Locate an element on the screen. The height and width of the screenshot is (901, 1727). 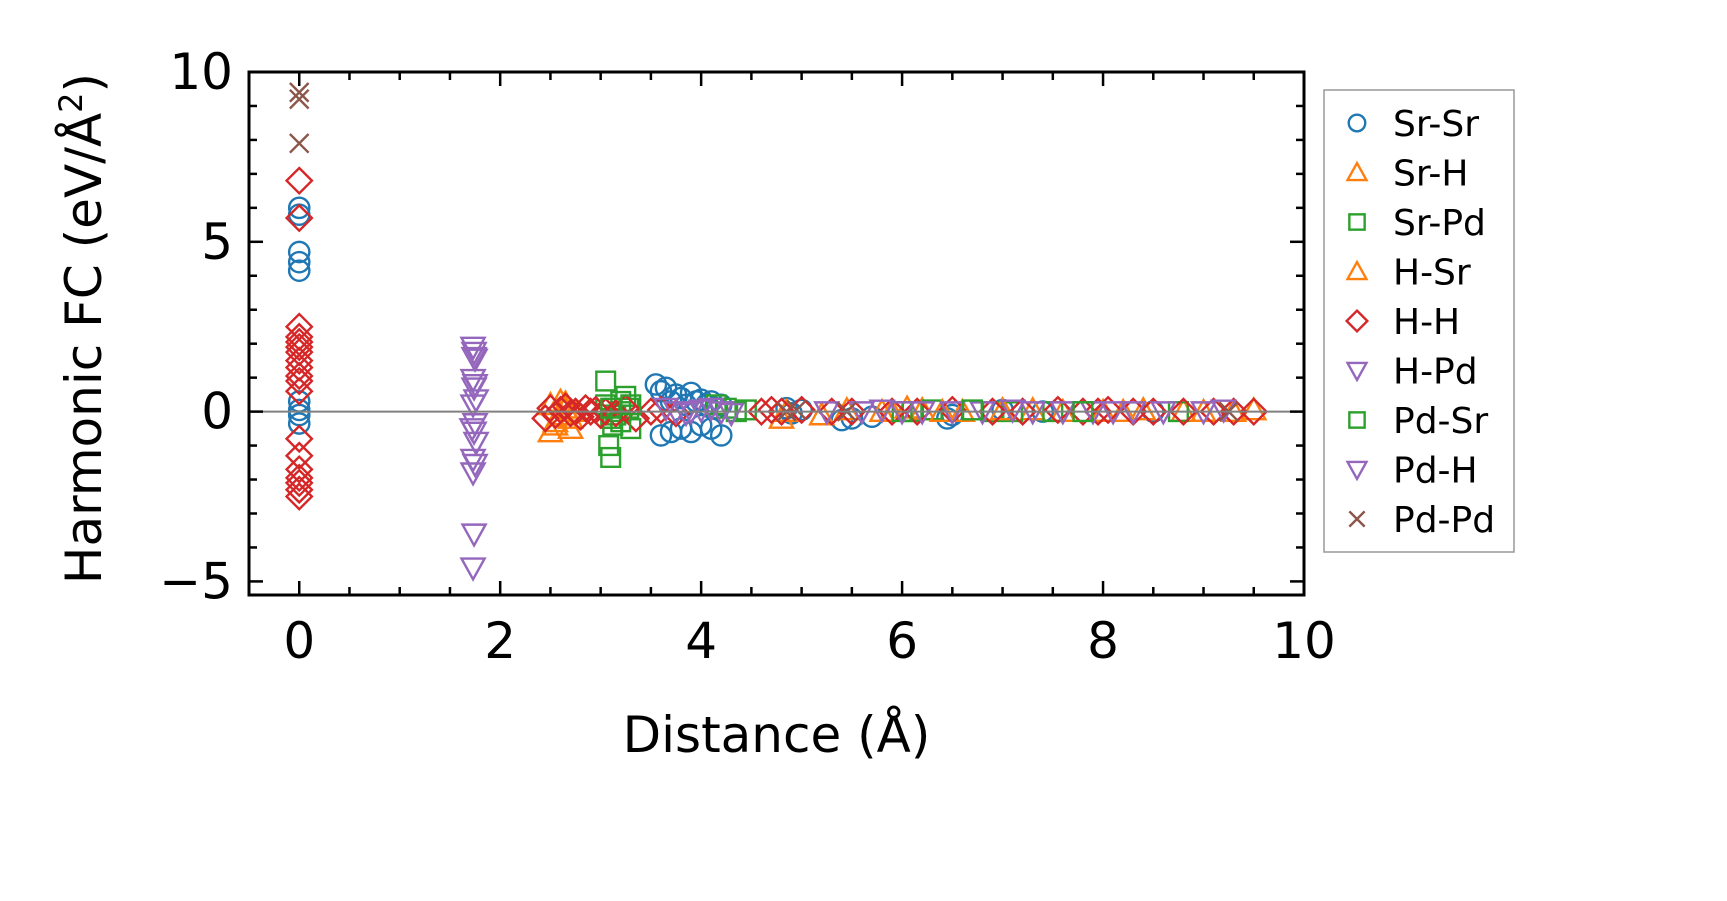
legend-label: Sr-Sr is located at coordinates (1436, 124).